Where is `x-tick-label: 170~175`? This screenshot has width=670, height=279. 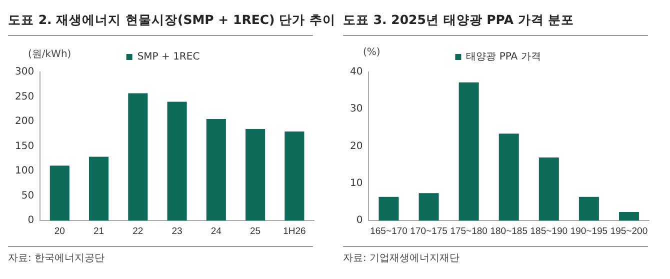 x-tick-label: 170~175 is located at coordinates (429, 231).